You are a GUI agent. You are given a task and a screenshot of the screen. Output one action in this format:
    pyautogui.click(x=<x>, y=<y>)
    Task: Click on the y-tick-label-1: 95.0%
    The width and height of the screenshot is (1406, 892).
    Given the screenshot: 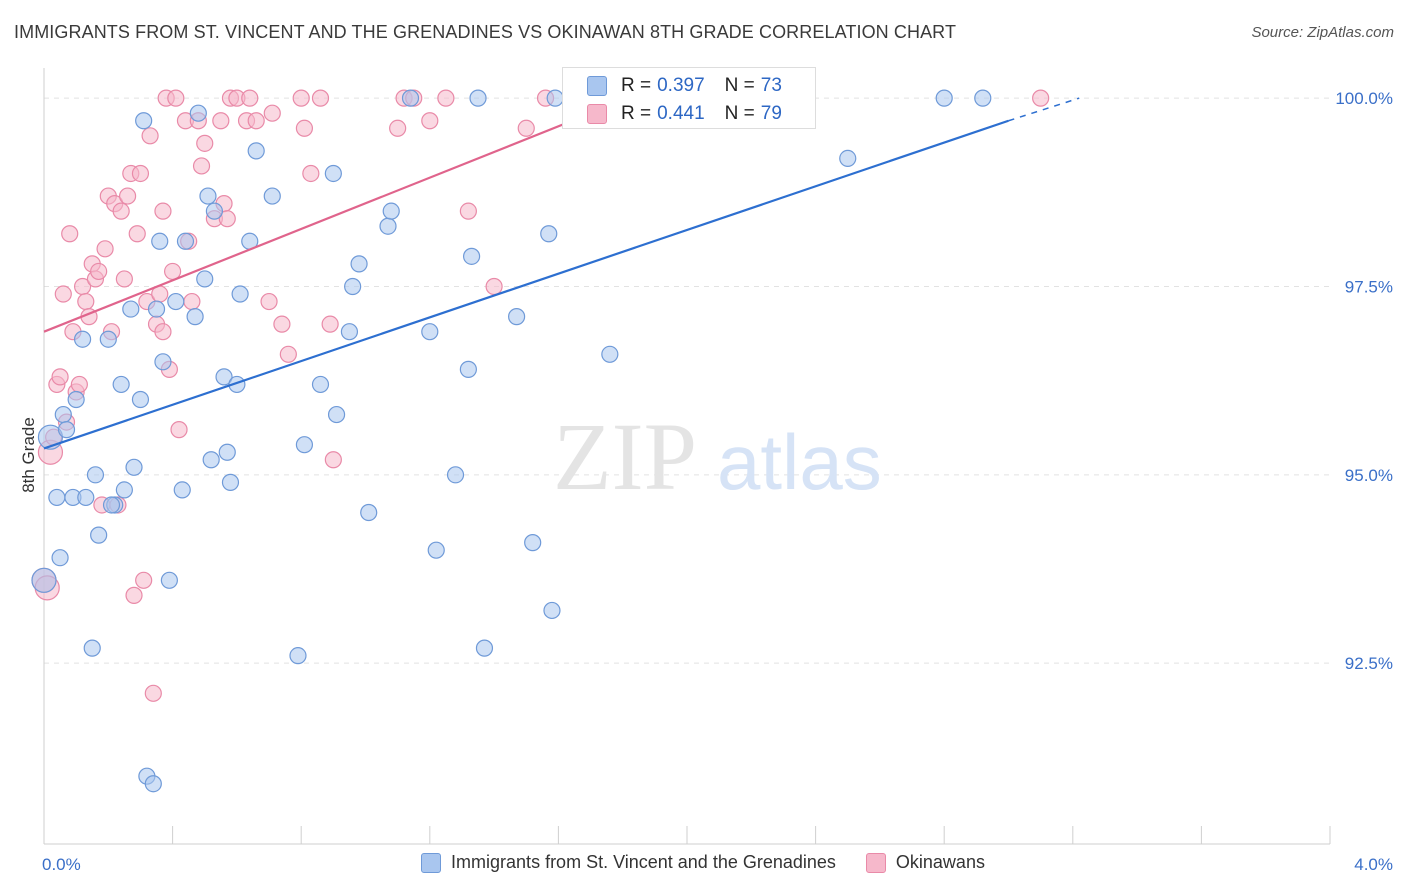 What is the action you would take?
    pyautogui.click(x=1369, y=475)
    